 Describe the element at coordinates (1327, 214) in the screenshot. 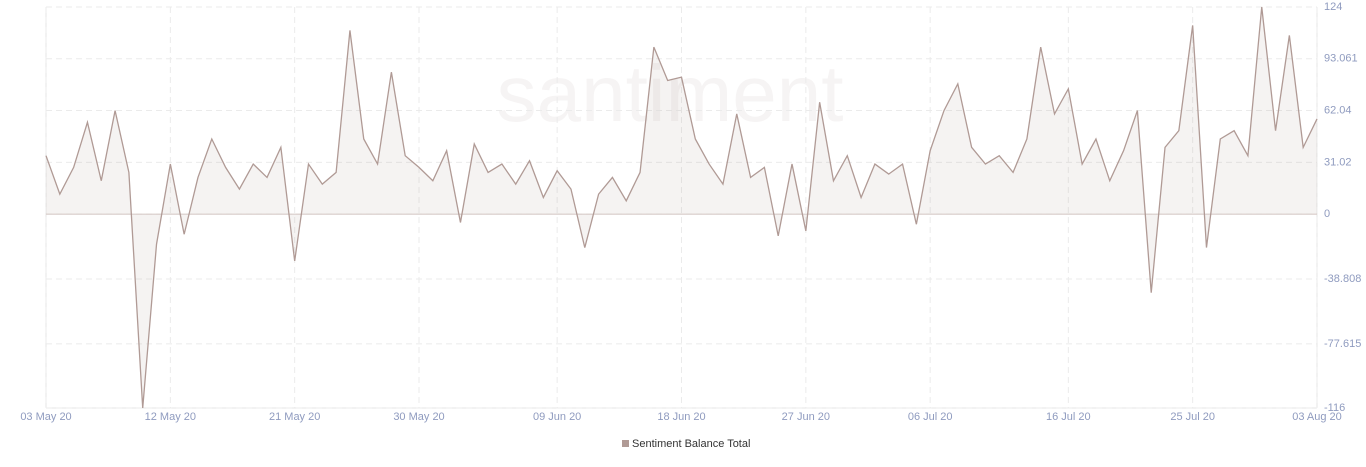

I see `y-tick-label: 0` at that location.